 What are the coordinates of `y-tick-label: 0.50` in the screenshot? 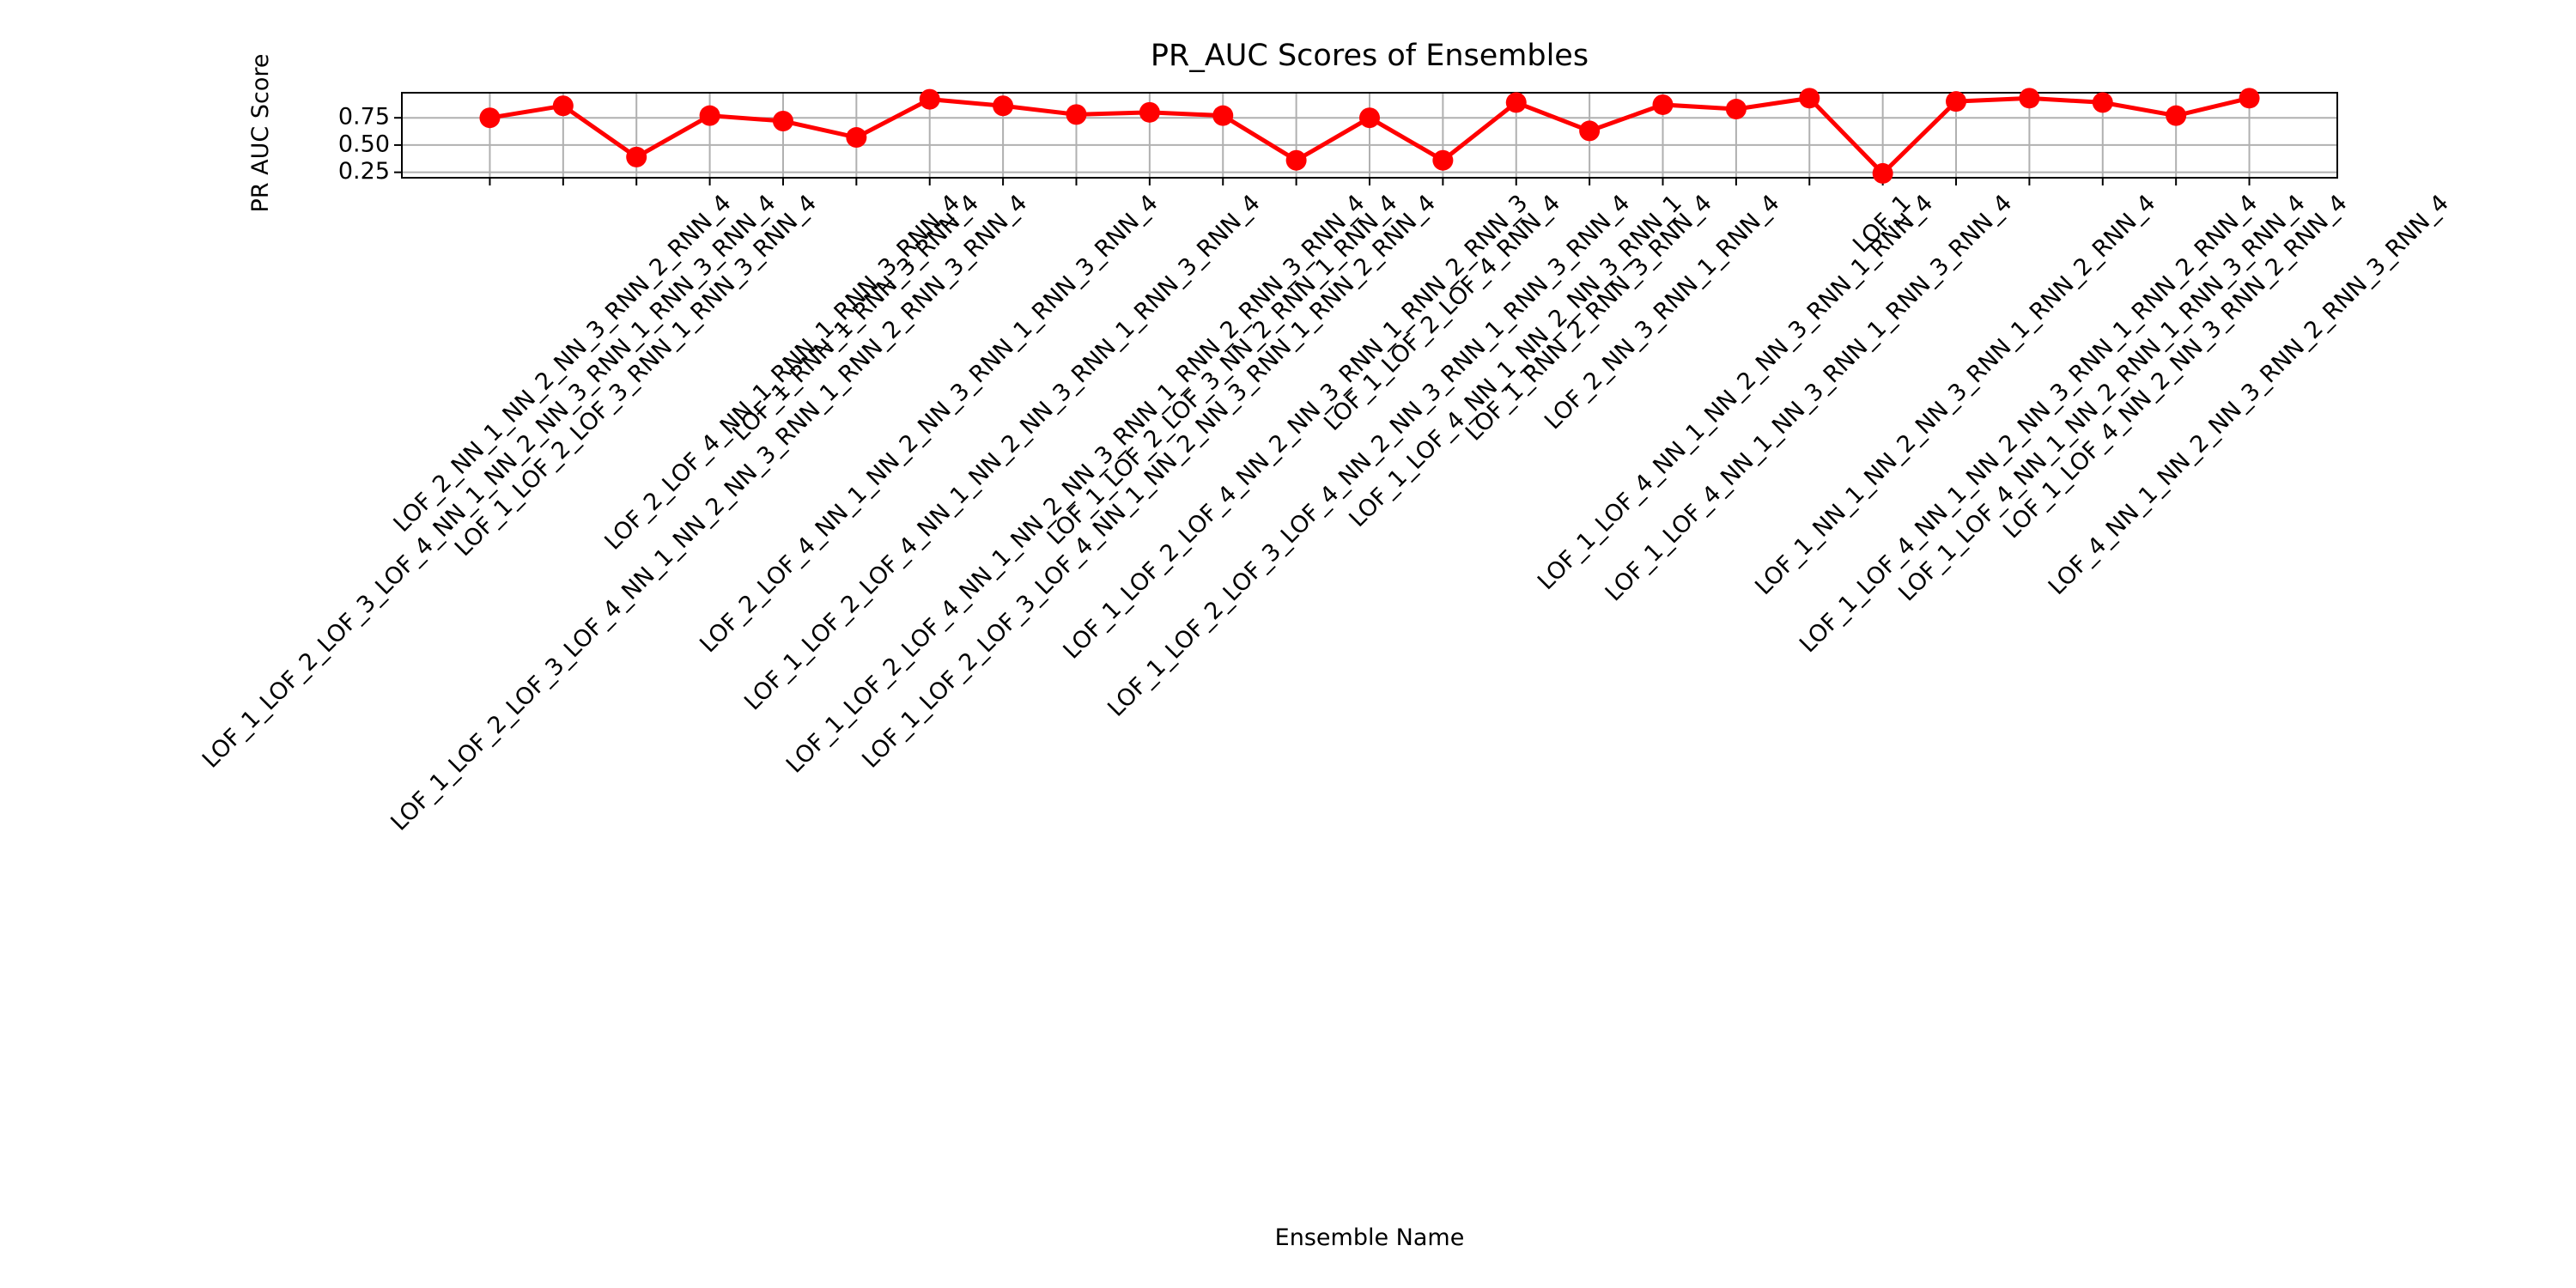 It's located at (364, 144).